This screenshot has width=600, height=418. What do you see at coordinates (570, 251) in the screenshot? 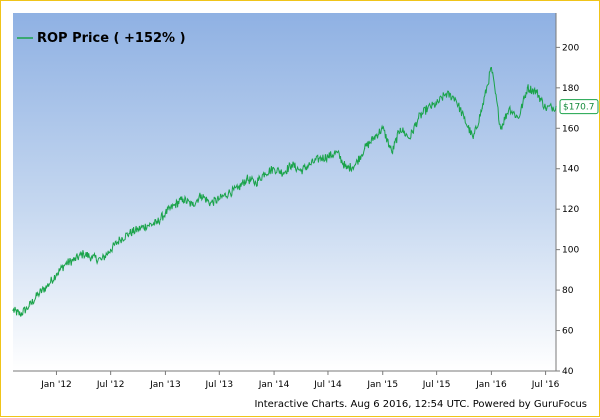
I see `y-tick-label: 100` at bounding box center [570, 251].